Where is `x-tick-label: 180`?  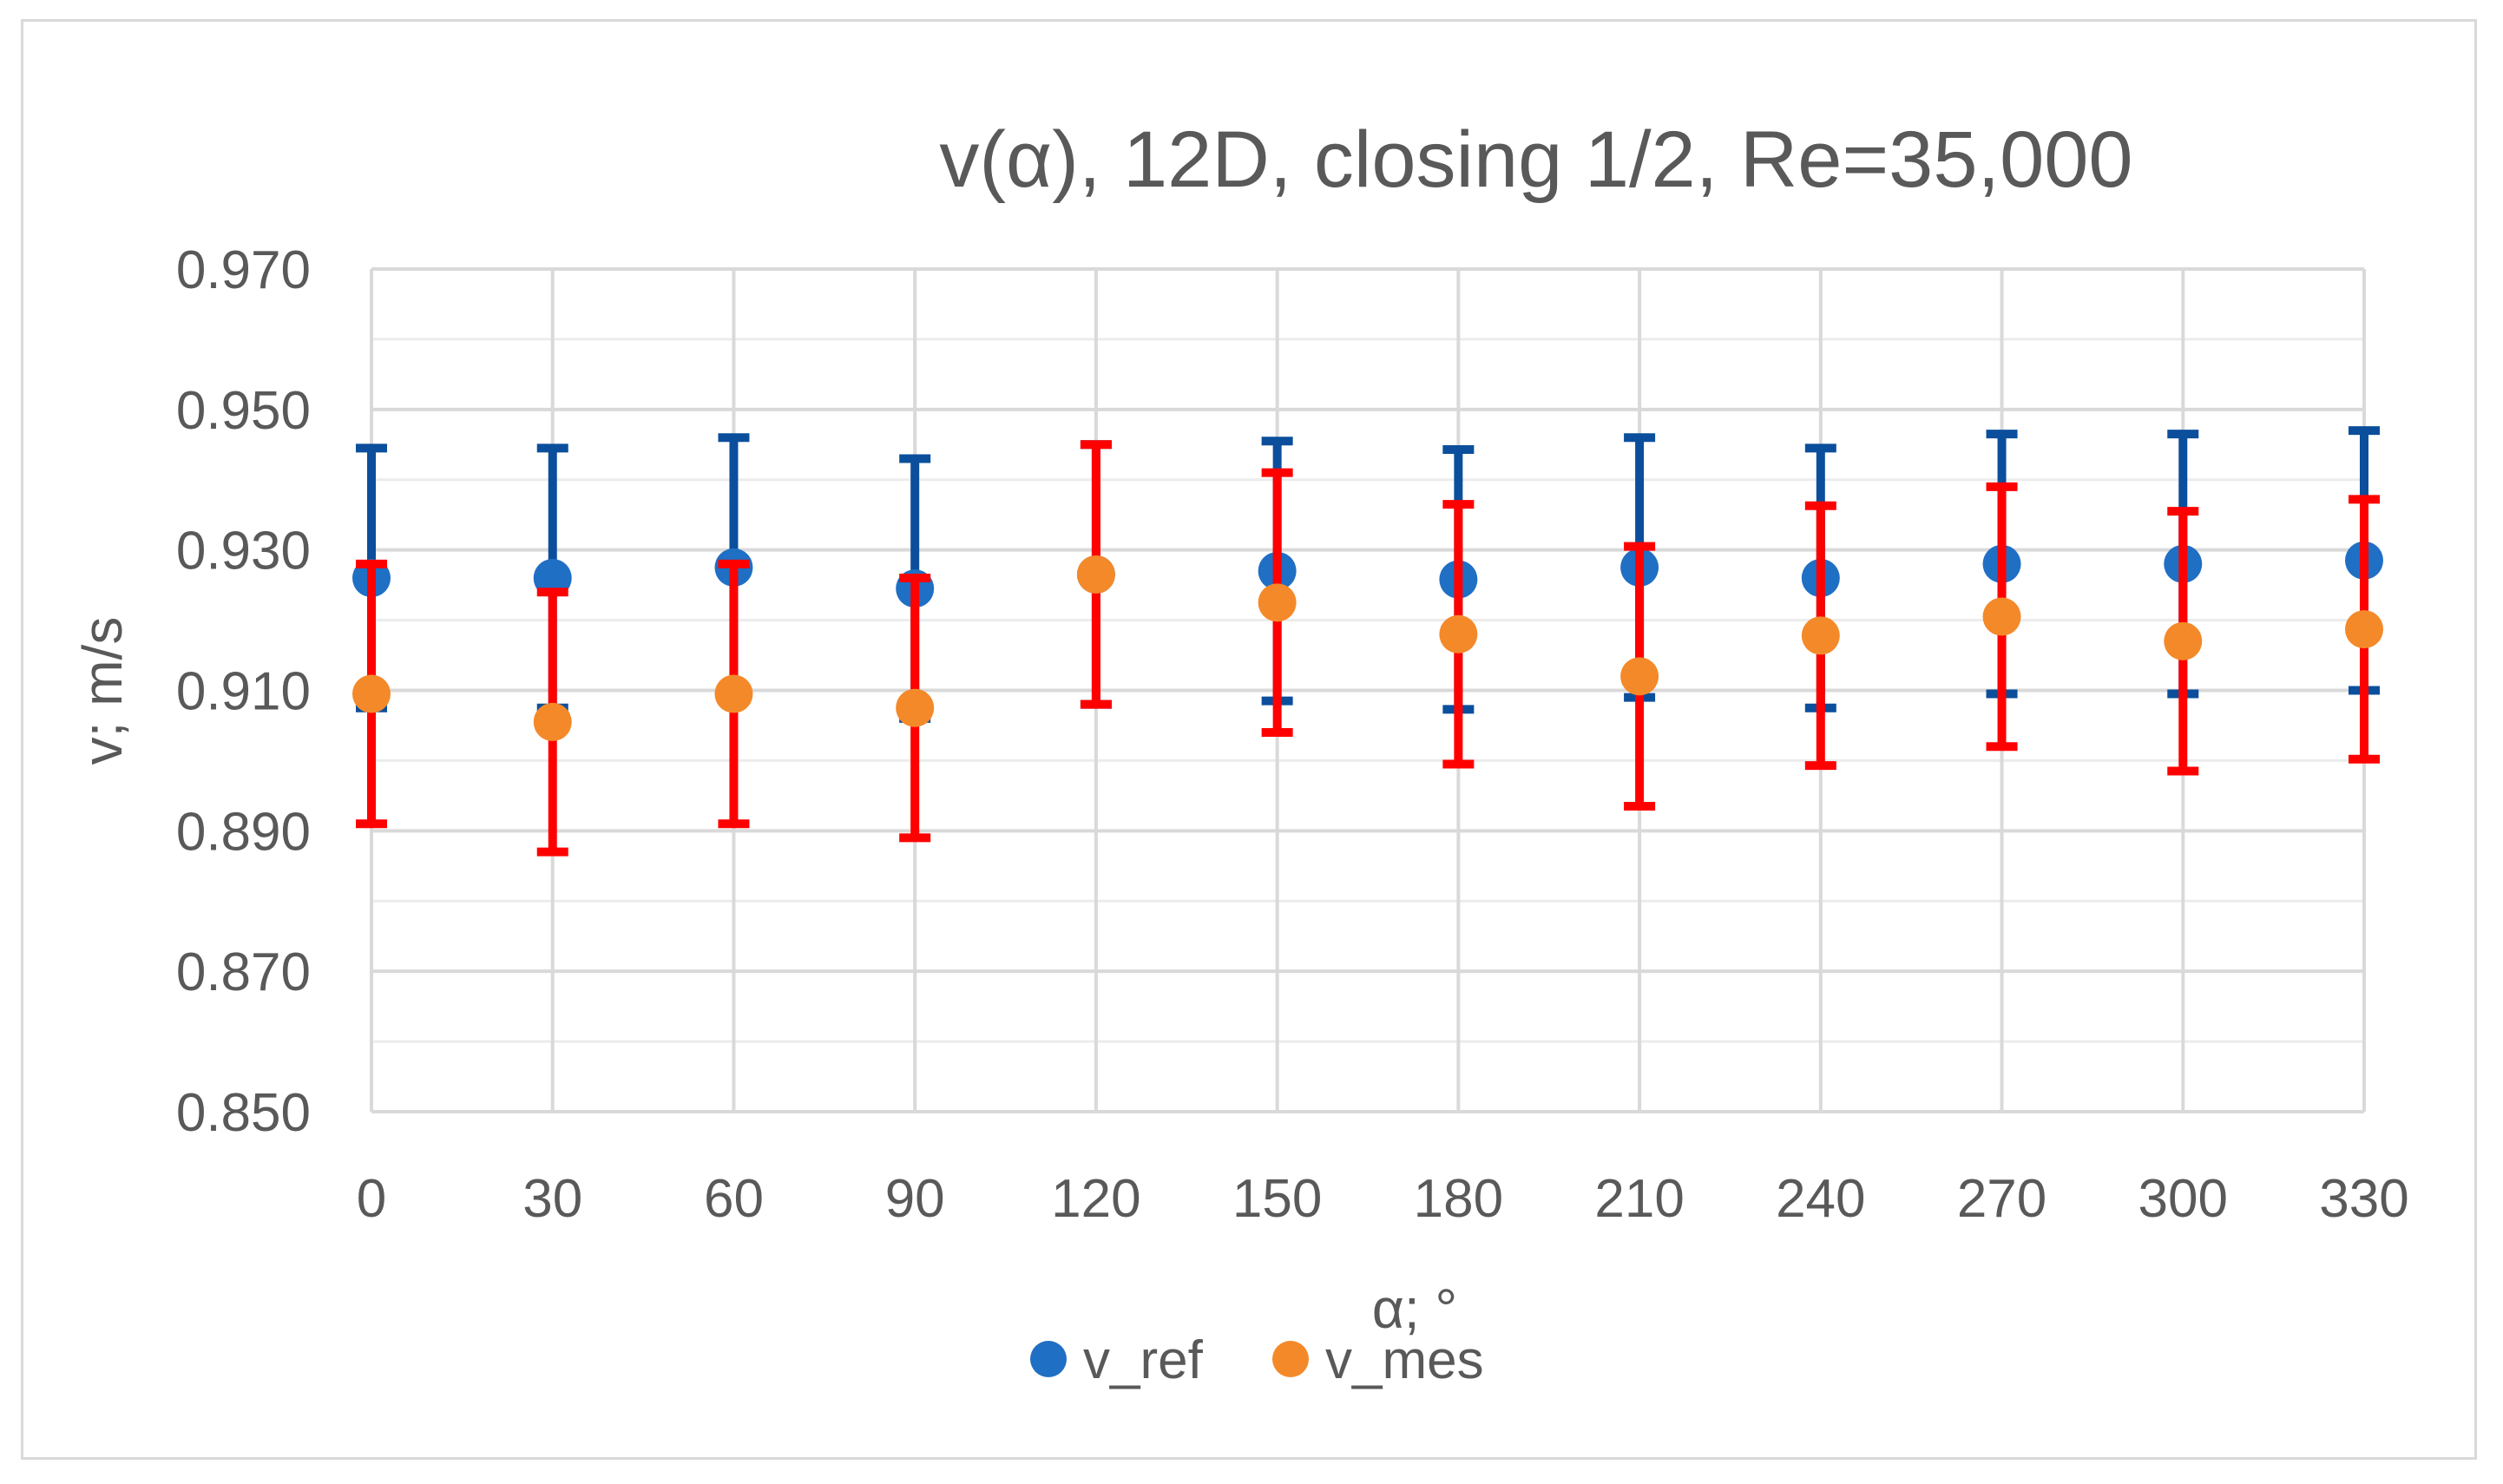
x-tick-label: 180 is located at coordinates (1458, 1199).